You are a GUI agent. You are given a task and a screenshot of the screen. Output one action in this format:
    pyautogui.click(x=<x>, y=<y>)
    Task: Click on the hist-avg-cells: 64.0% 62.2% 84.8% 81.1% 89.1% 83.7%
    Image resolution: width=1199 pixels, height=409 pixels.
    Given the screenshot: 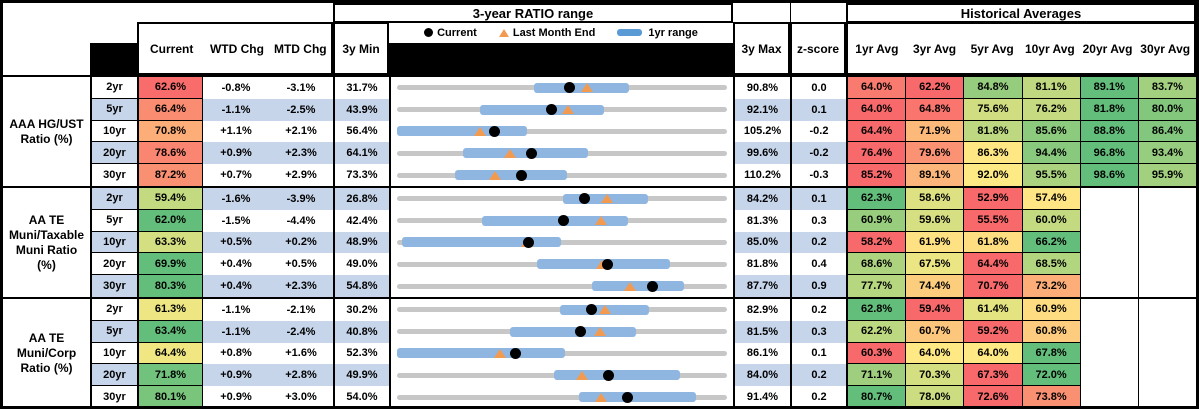 What is the action you would take?
    pyautogui.click(x=1021, y=88)
    